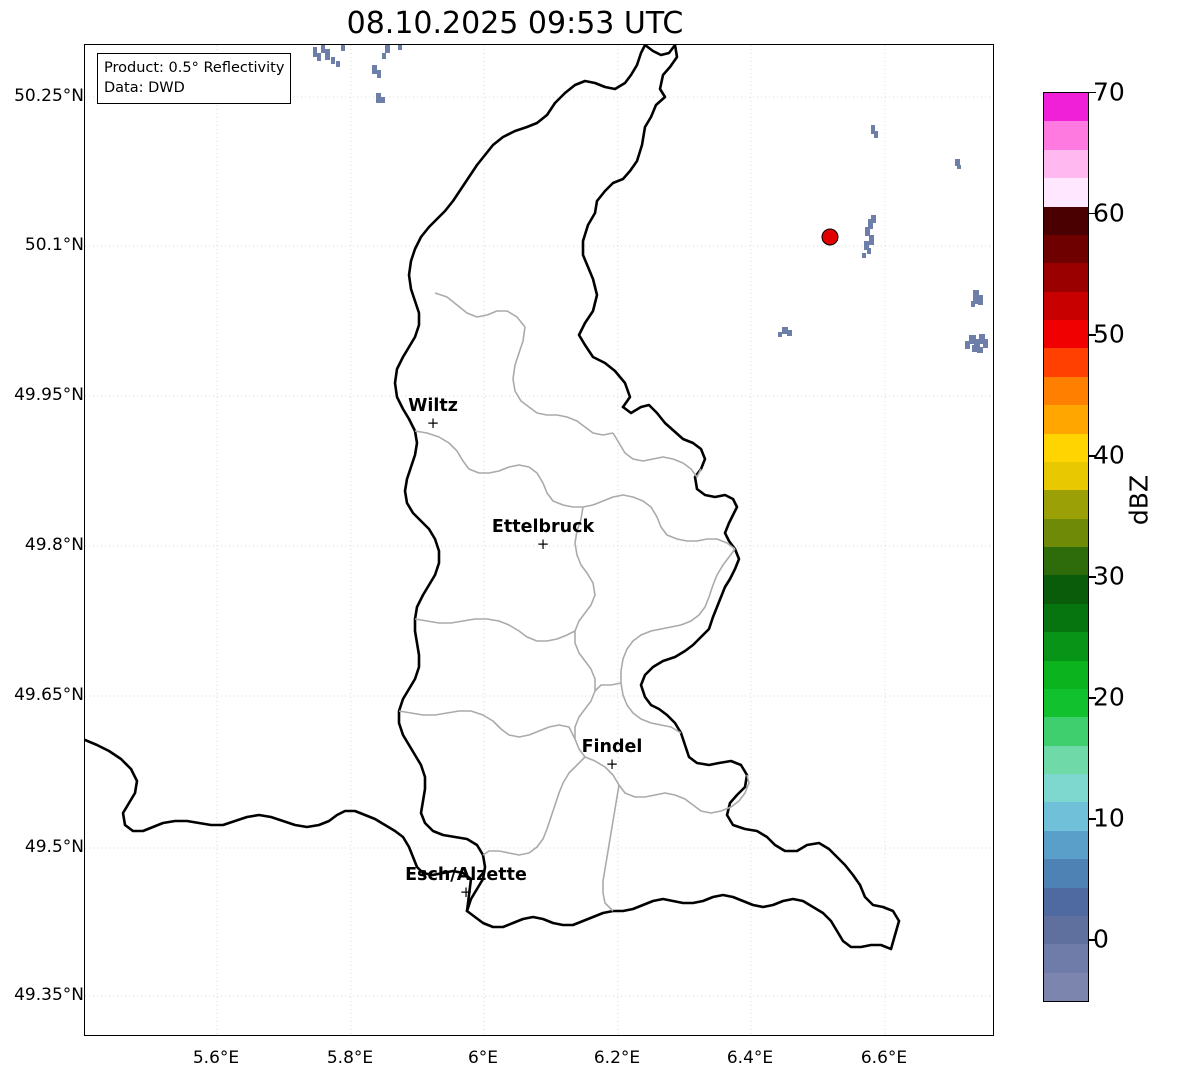  I want to click on y-tick-label-3: 49.8°N, so click(54, 545).